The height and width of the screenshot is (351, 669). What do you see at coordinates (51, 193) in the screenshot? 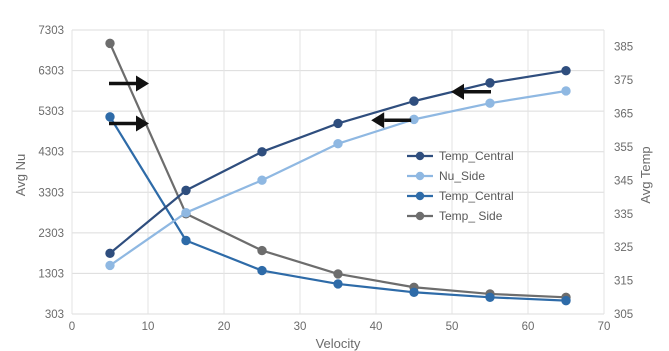
I see `left-y-tick-label: 3303` at bounding box center [51, 193].